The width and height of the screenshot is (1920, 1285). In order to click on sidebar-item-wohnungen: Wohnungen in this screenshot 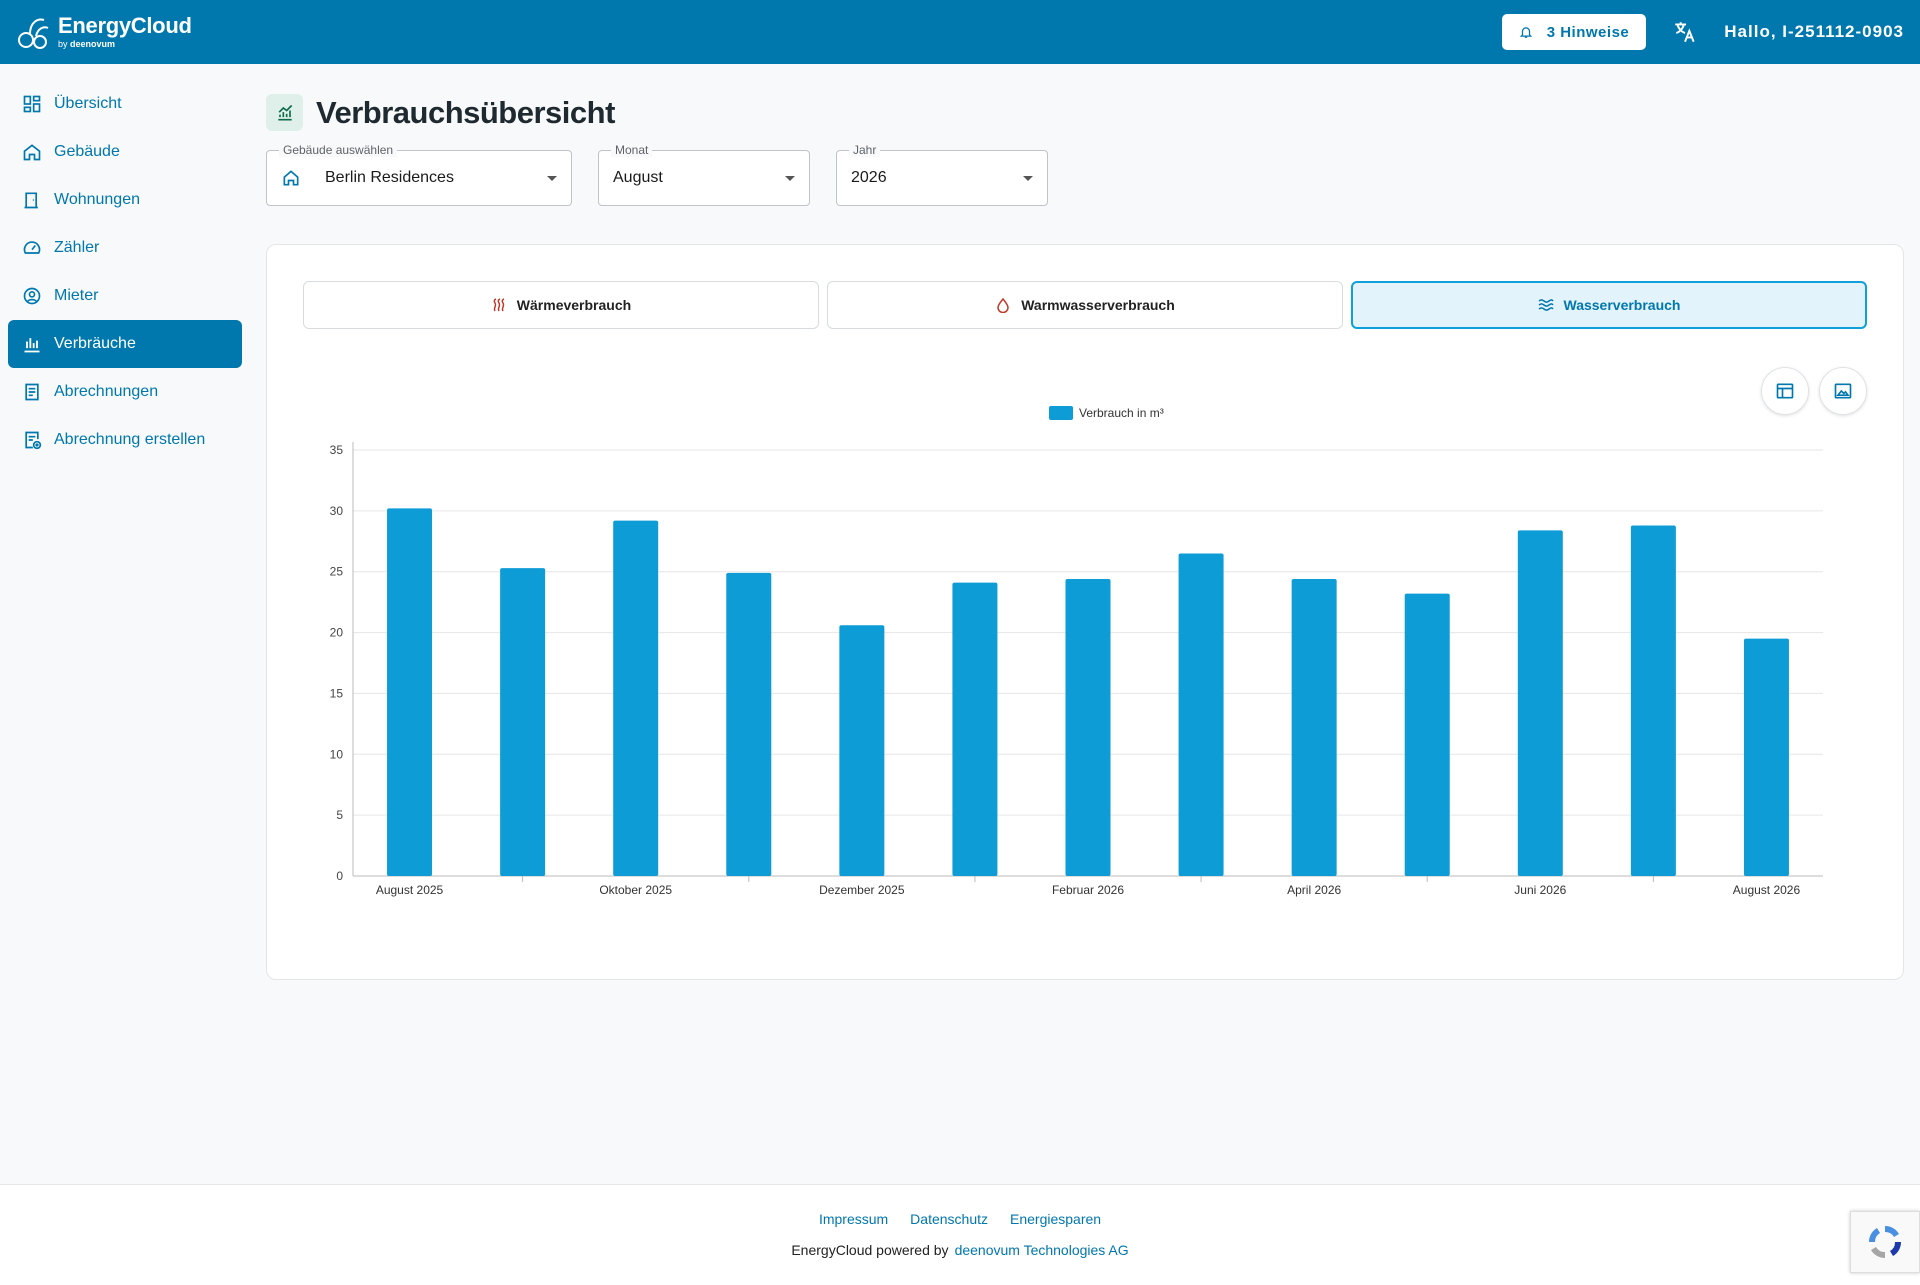, I will do `click(125, 200)`.